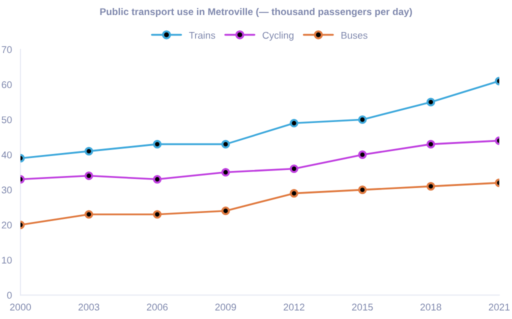  What do you see at coordinates (7, 190) in the screenshot?
I see `y-tick-label: 30` at bounding box center [7, 190].